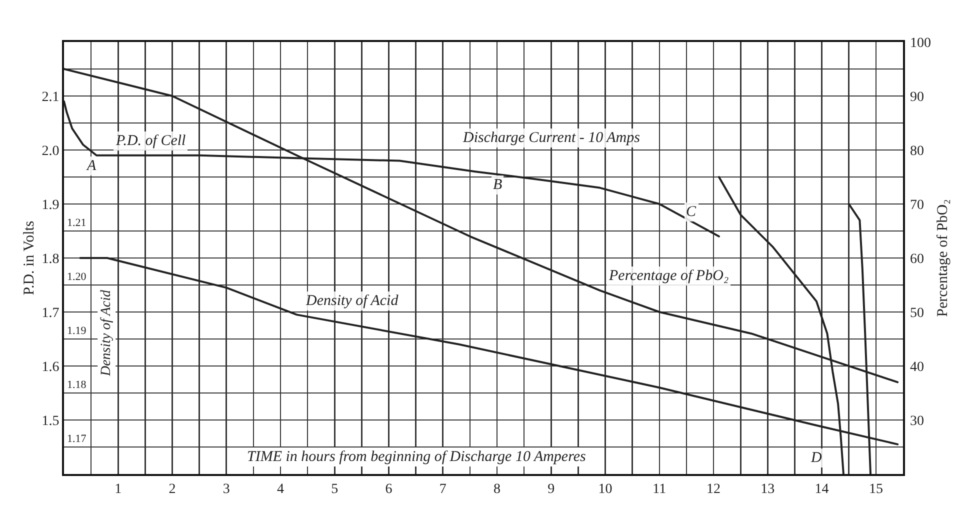 Image resolution: width=973 pixels, height=512 pixels. Describe the element at coordinates (442, 489) in the screenshot. I see `x-tick-label: 7` at that location.